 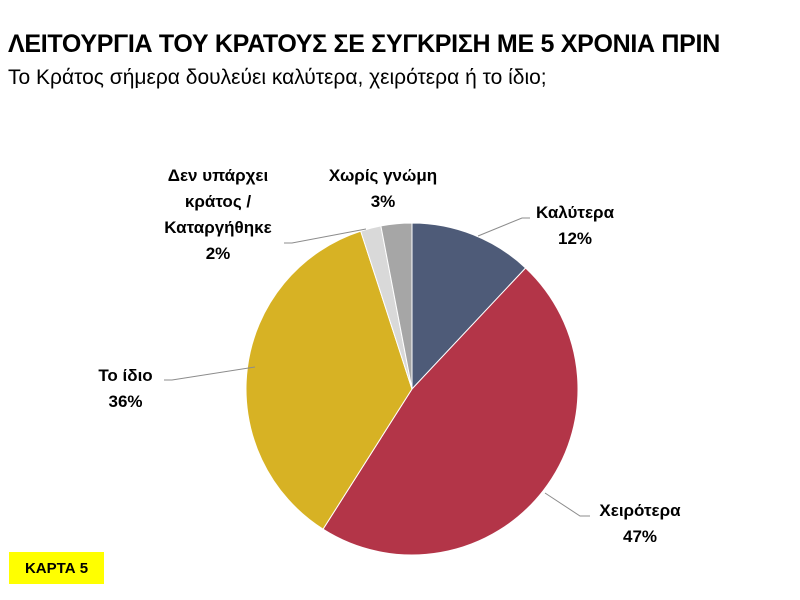 I want to click on pie-slice-better, so click(x=469, y=306).